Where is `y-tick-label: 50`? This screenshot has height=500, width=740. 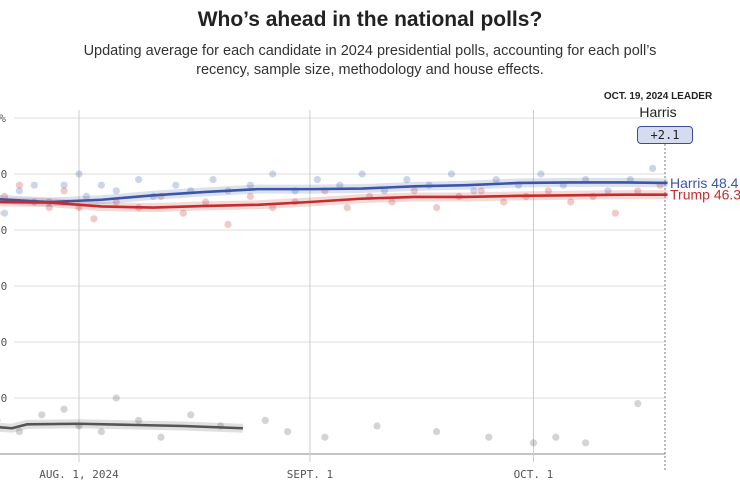 y-tick-label: 50 is located at coordinates (3, 174).